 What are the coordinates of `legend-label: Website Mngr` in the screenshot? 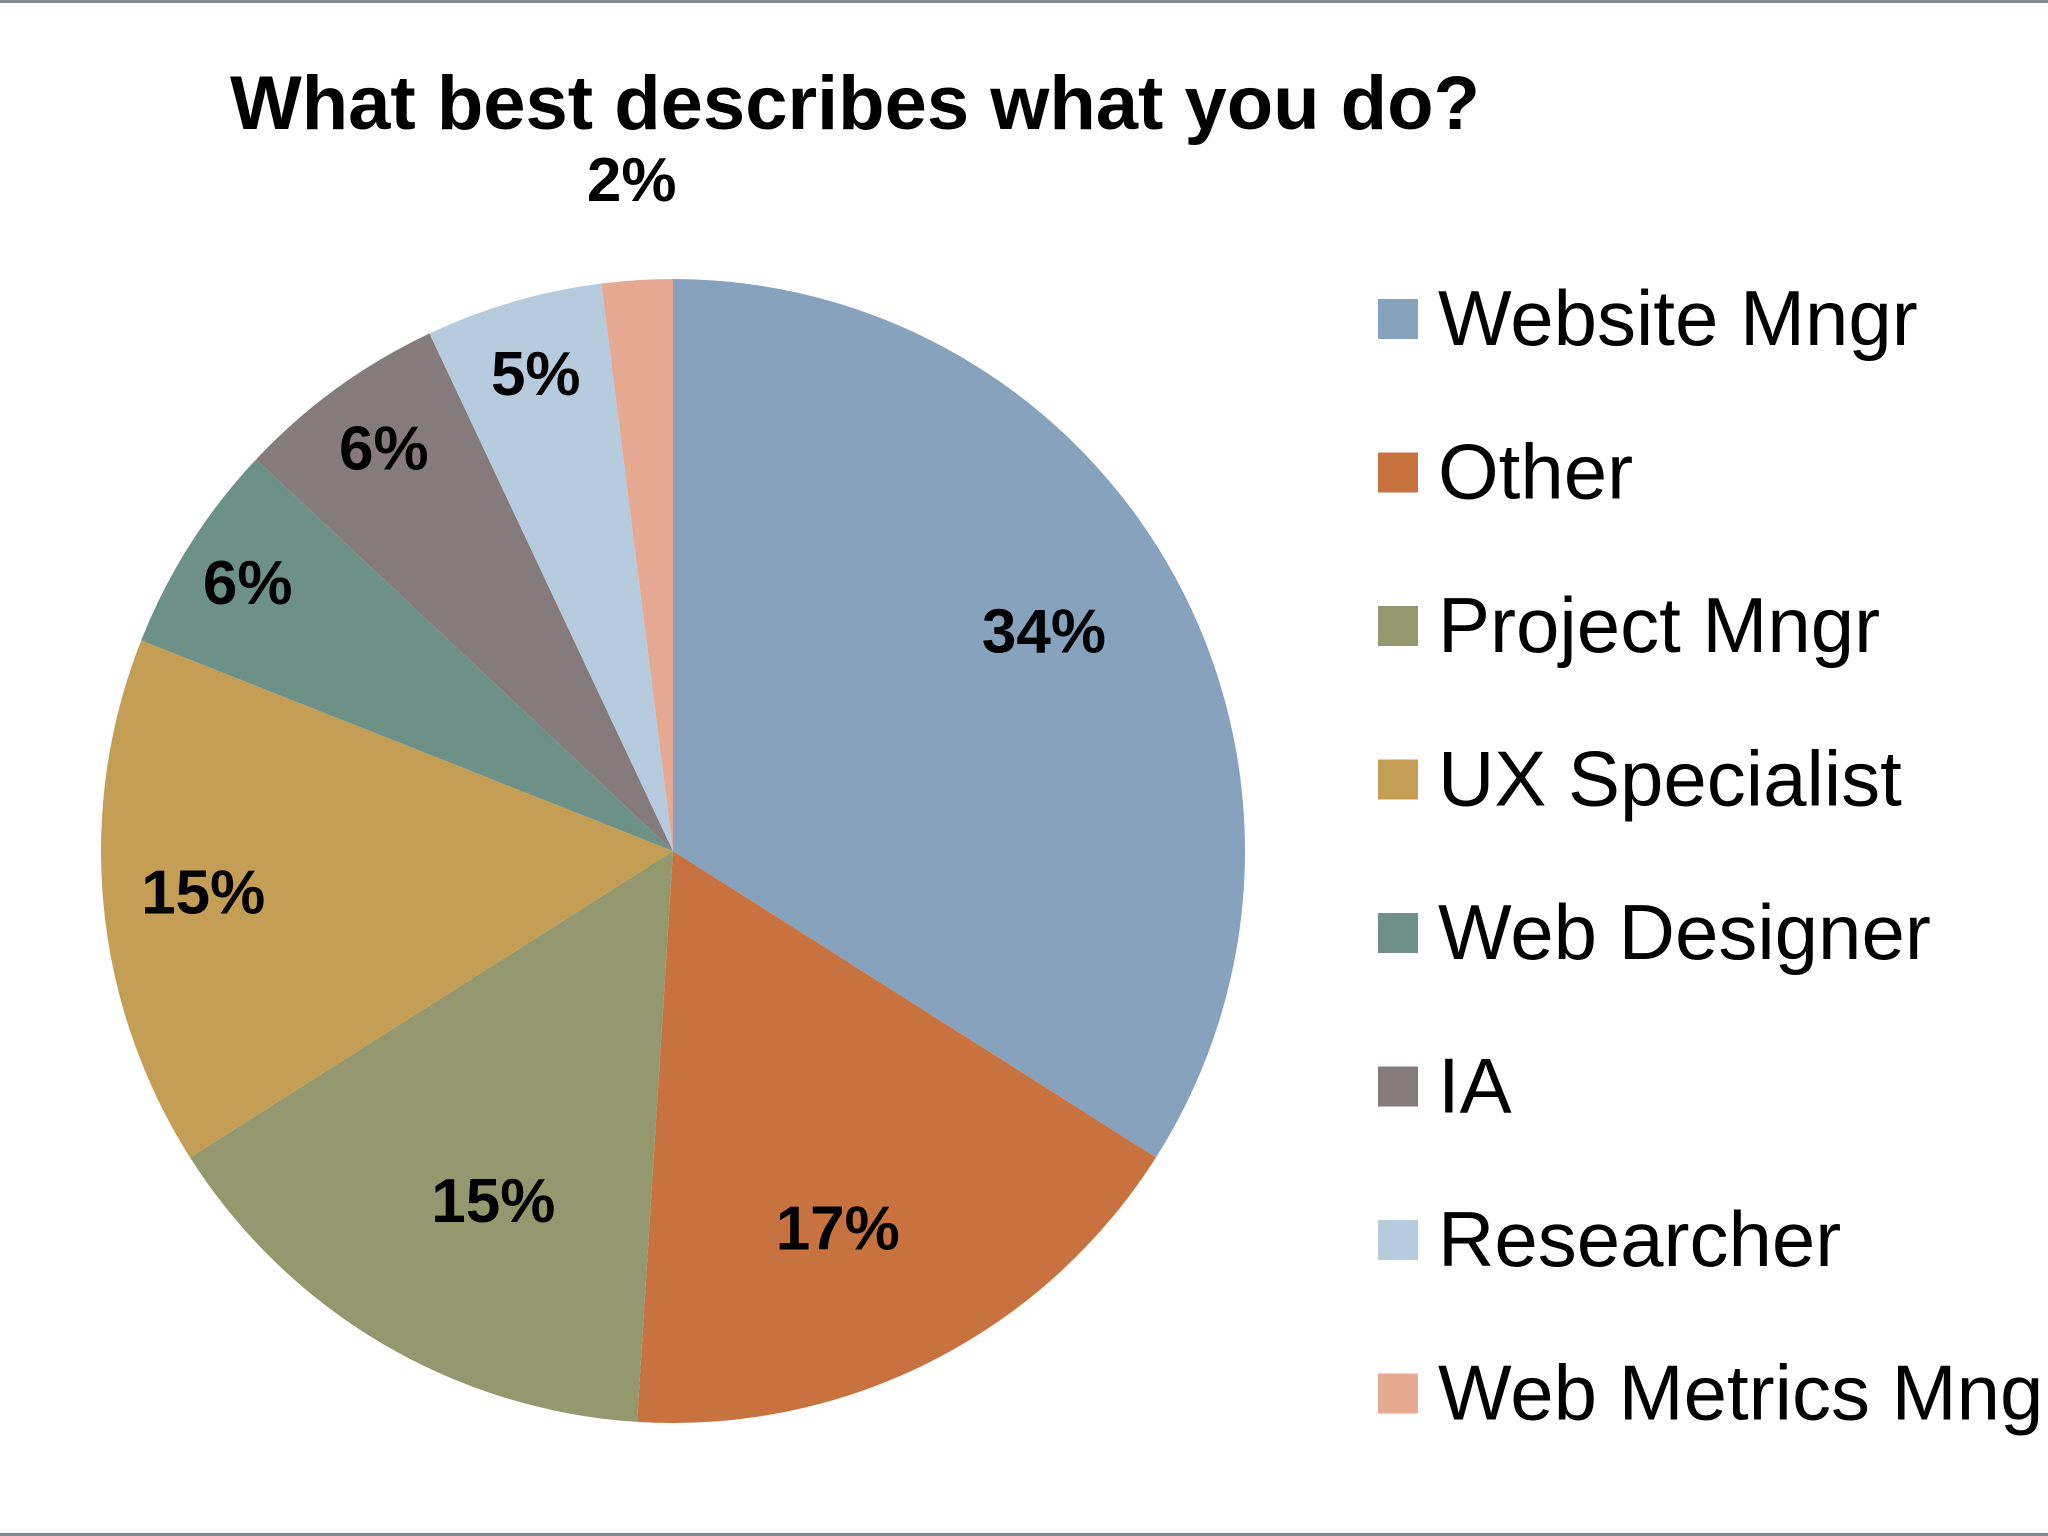 It's located at (1678, 318).